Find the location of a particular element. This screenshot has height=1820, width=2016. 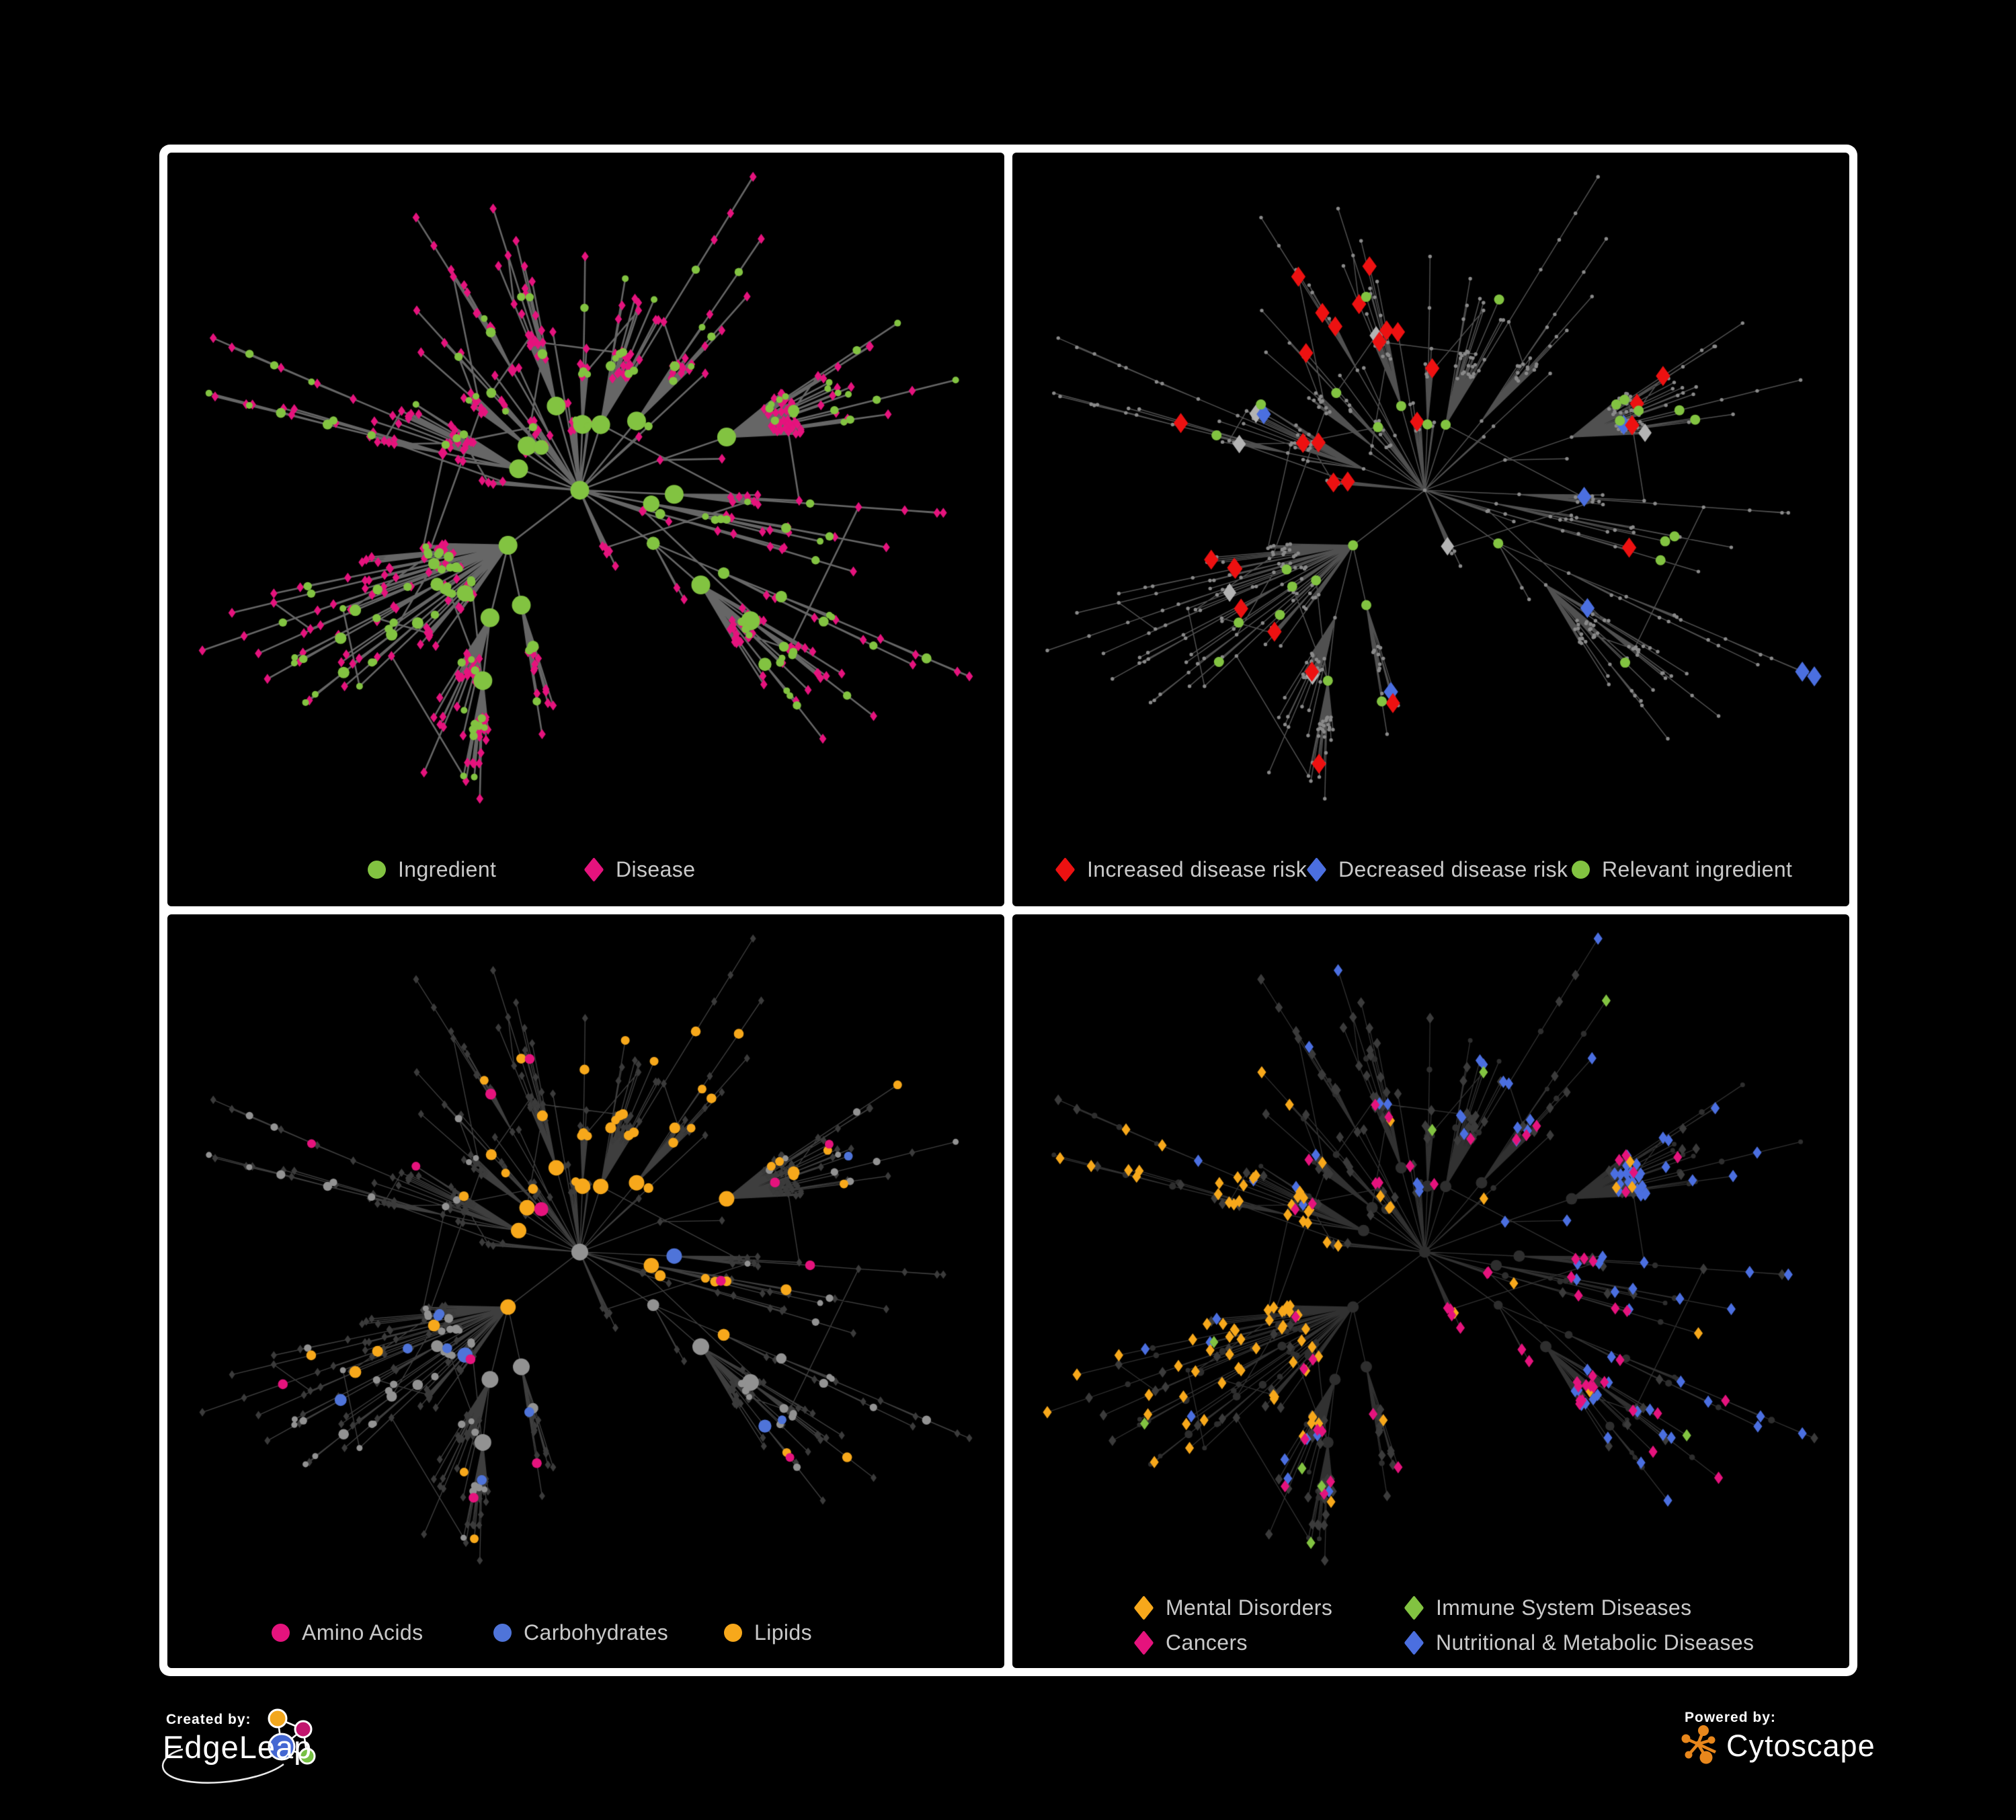

immune-diseases-diamond-swatch is located at coordinates (1414, 1607).